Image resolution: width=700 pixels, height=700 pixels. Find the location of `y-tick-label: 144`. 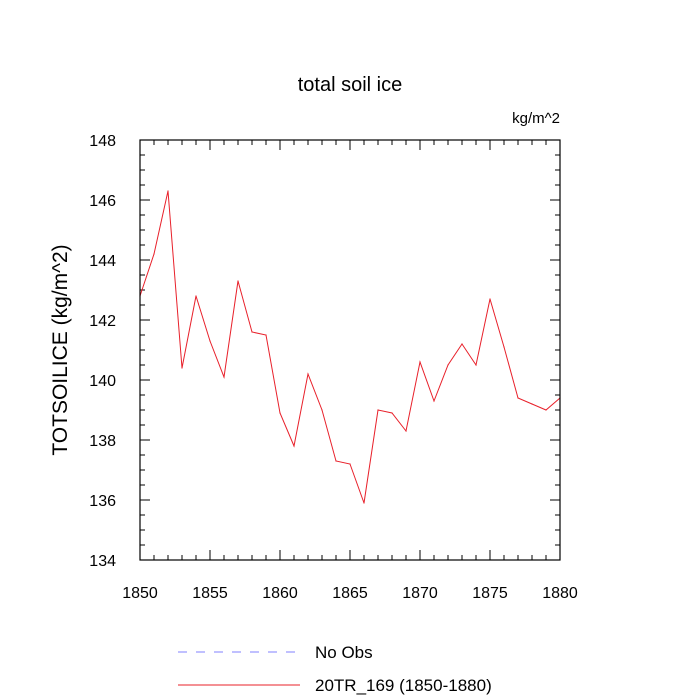

y-tick-label: 144 is located at coordinates (102, 261).